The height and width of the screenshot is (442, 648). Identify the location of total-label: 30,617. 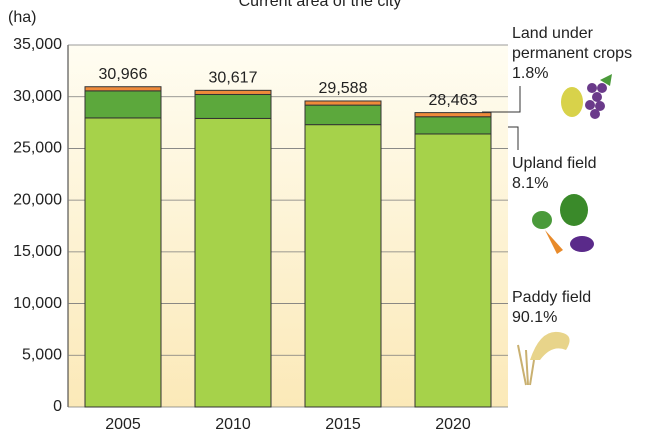
(233, 78).